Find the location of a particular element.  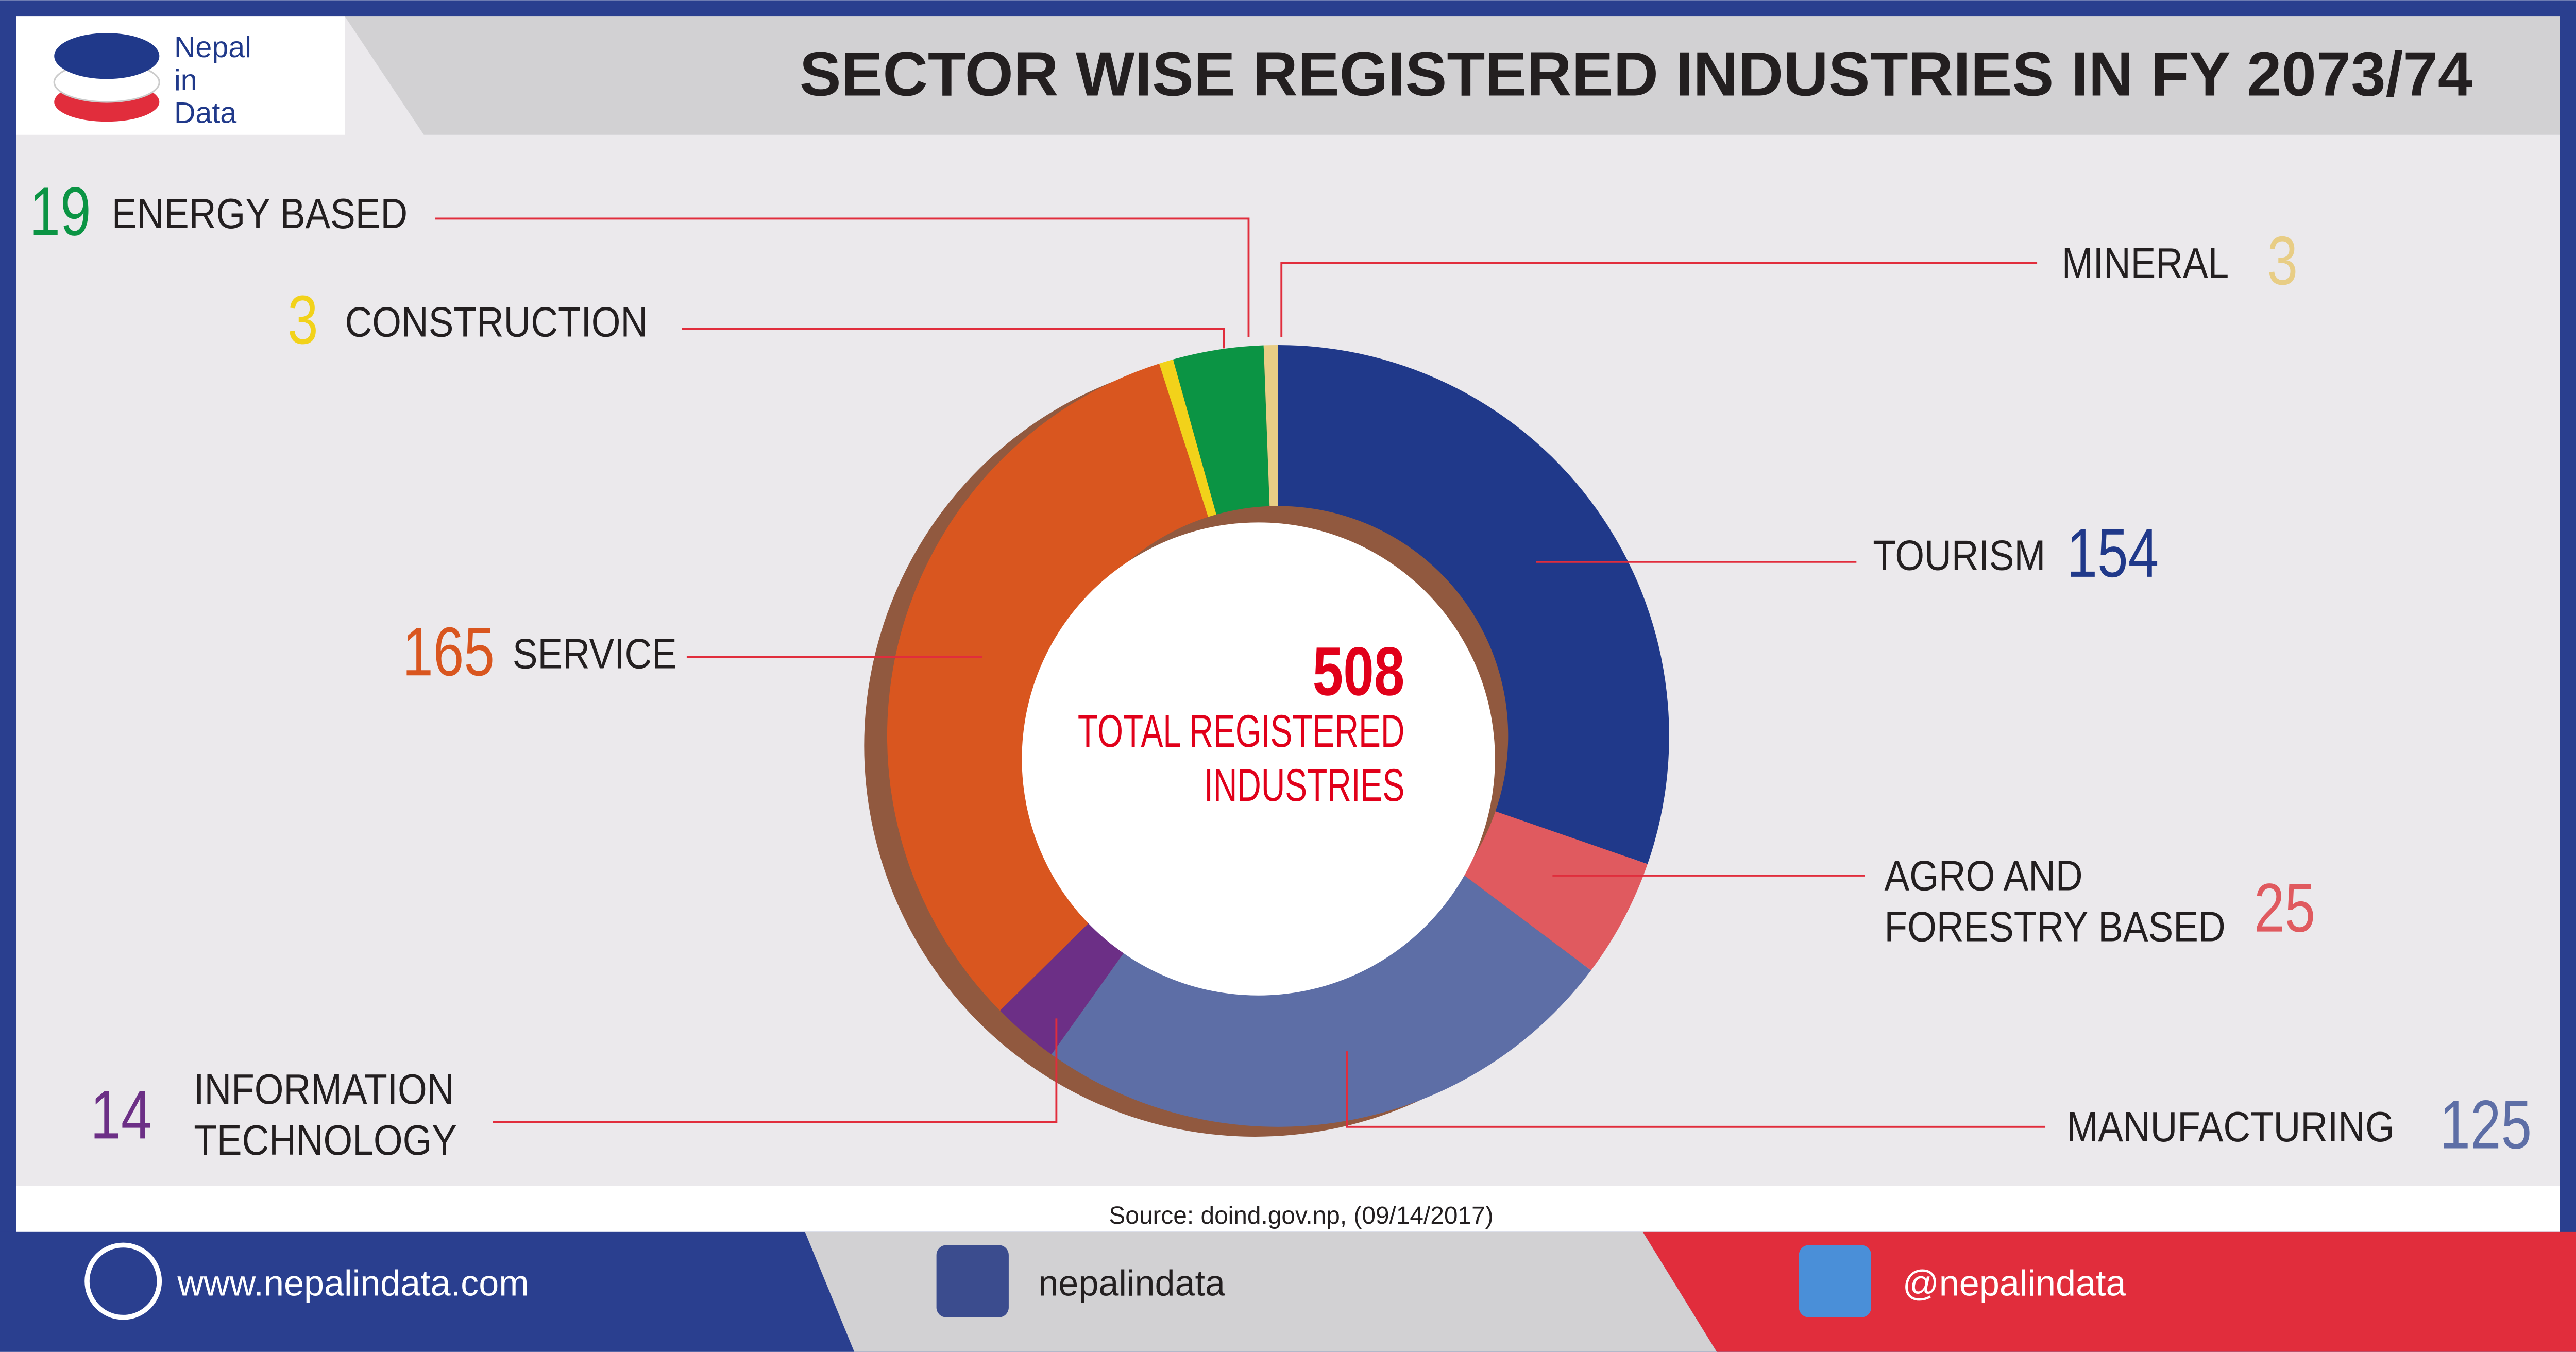

title-banner is located at coordinates (1452, 75).